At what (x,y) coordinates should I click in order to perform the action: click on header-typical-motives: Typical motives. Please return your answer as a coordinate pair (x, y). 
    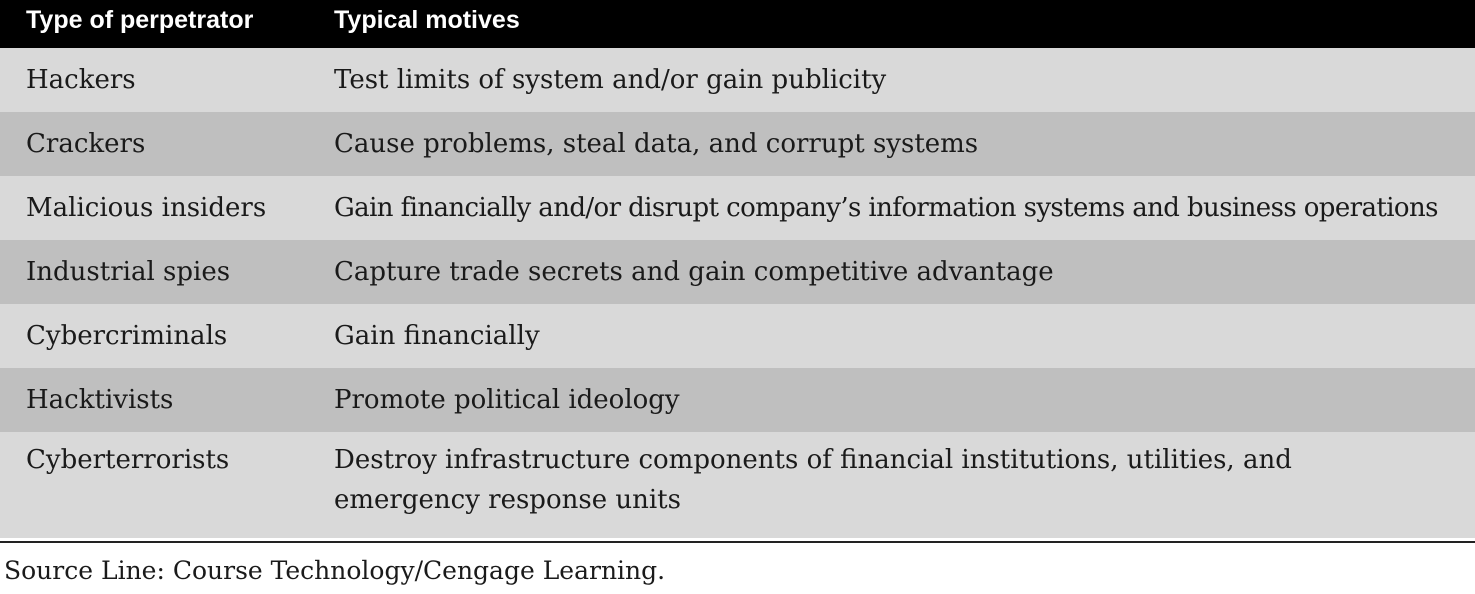
    Looking at the image, I should click on (427, 19).